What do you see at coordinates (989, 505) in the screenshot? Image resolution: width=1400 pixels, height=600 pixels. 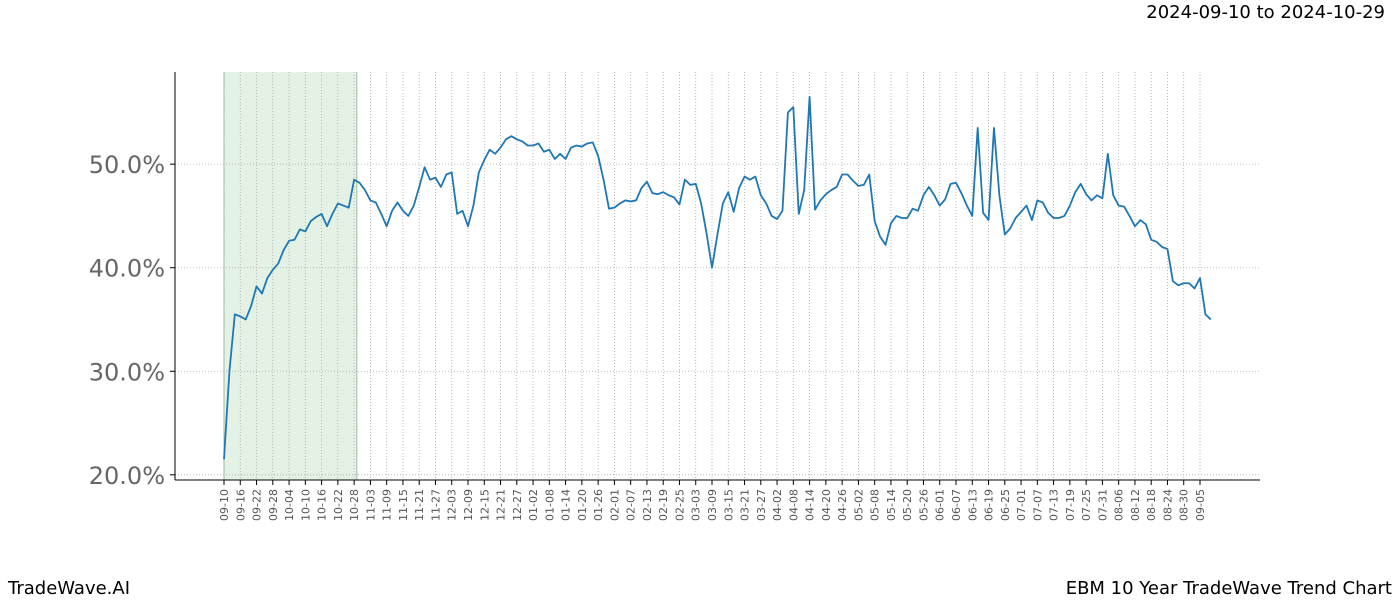 I see `x-tick-label: 06-19` at bounding box center [989, 505].